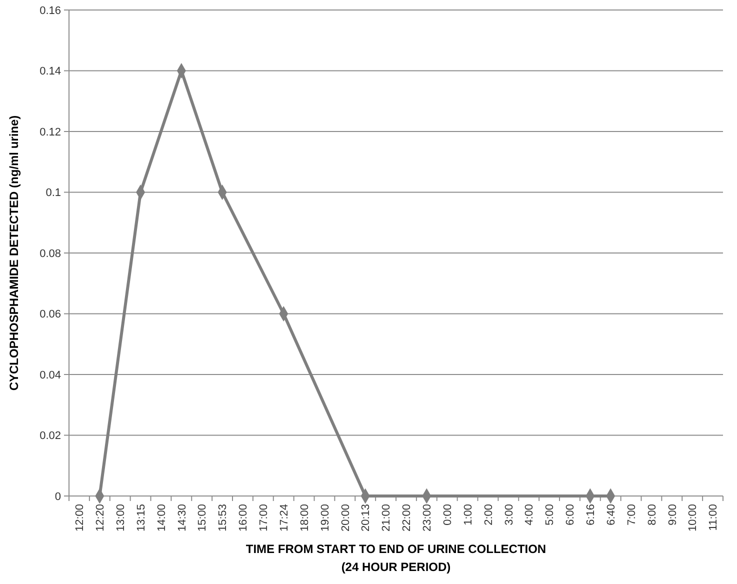 The height and width of the screenshot is (584, 737). Describe the element at coordinates (182, 518) in the screenshot. I see `x-tick-label: 14:30` at that location.